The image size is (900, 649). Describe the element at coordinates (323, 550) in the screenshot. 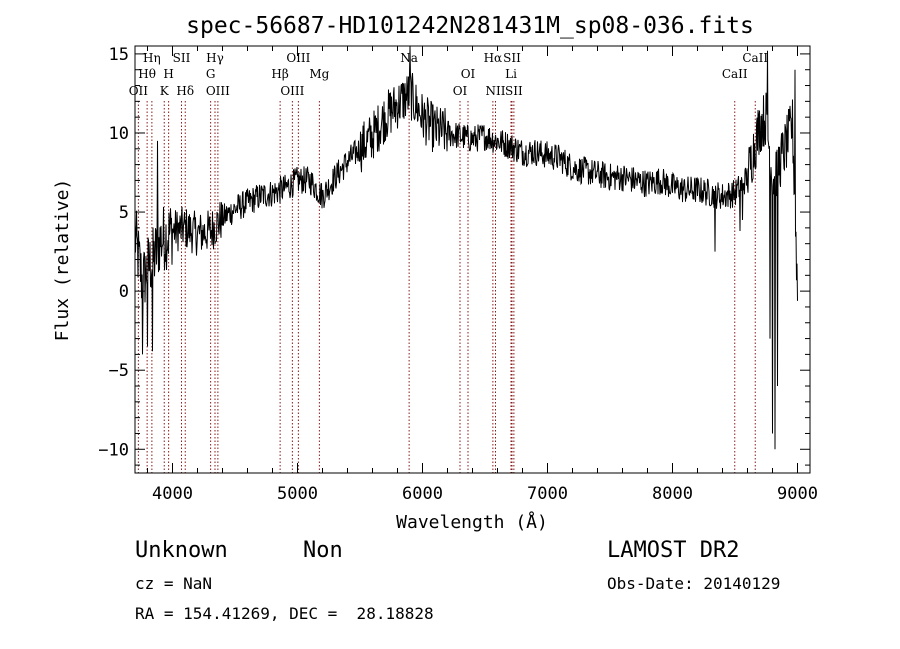

I see `object-subclass: Non` at that location.